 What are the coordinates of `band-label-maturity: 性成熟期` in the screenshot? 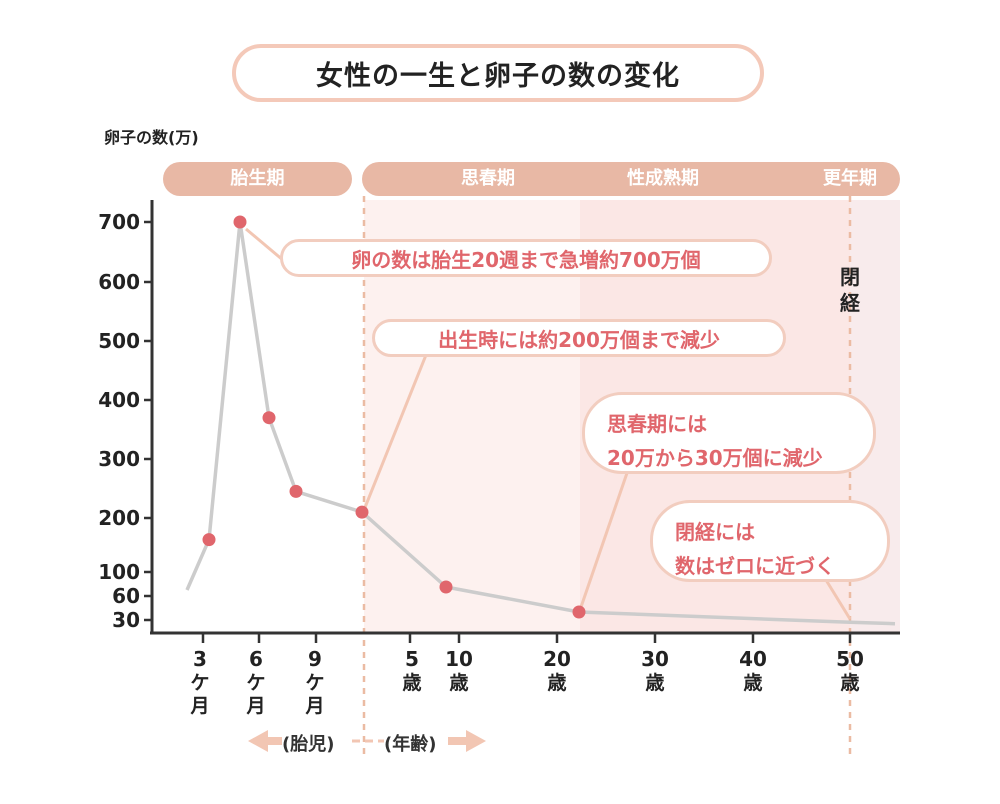 It's located at (663, 178).